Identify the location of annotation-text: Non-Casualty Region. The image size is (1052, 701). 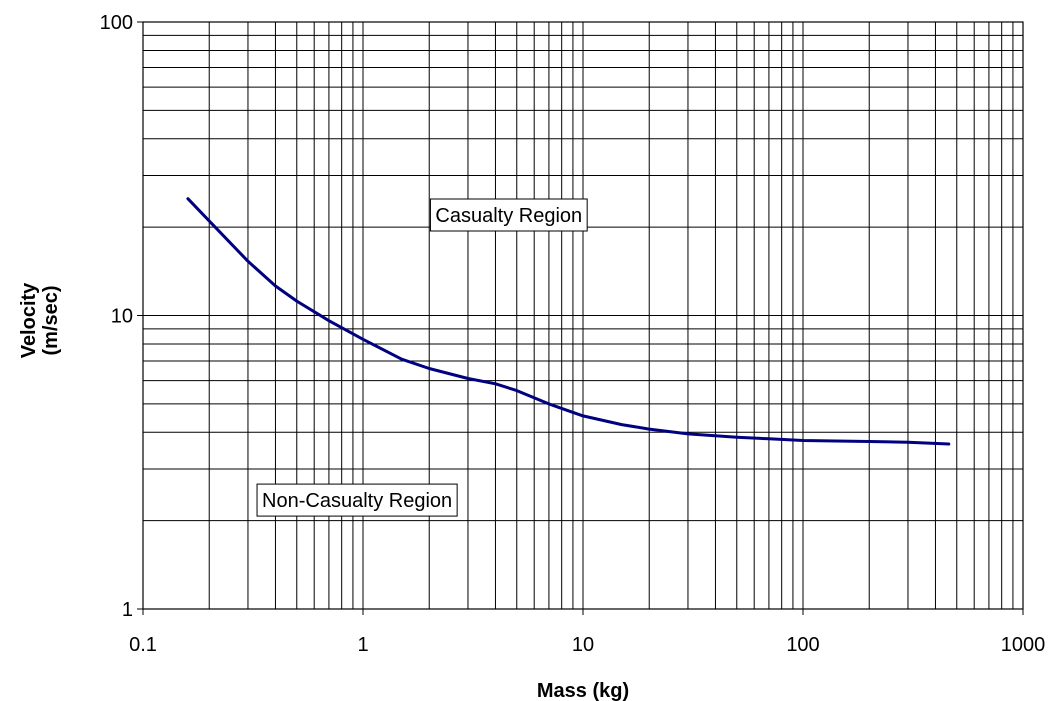
(357, 501).